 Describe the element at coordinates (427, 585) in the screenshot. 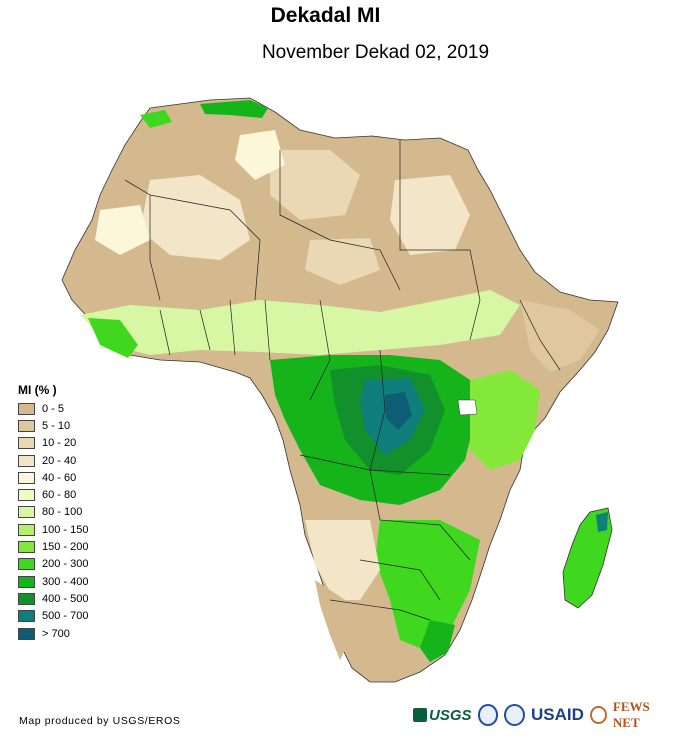

I see `southern-green` at that location.